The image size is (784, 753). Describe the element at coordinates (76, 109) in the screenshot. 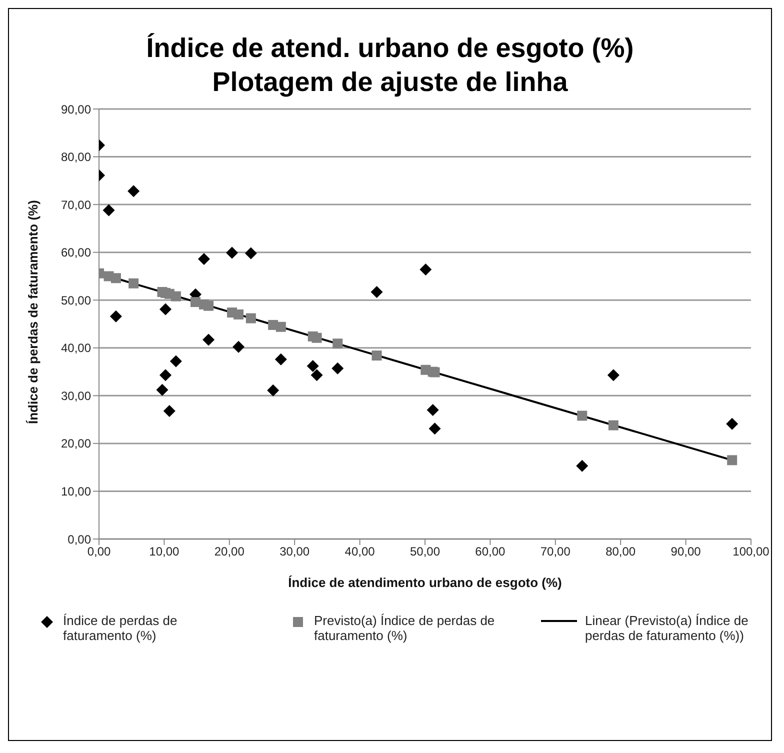

I see `y-tick-label: 90,00` at that location.